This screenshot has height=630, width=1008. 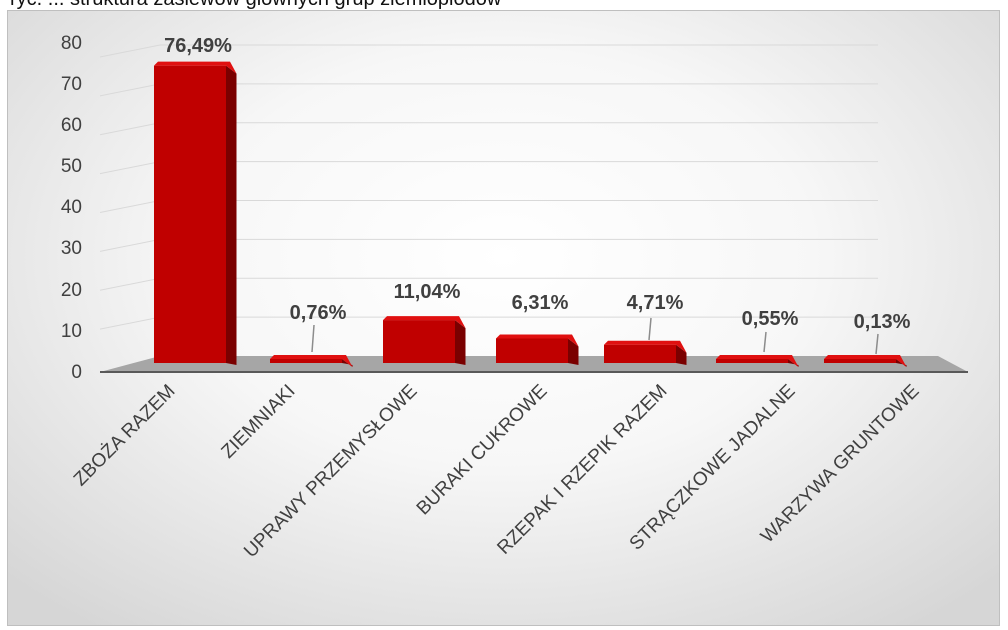 What do you see at coordinates (540, 303) in the screenshot?
I see `data-label: 6,31%` at bounding box center [540, 303].